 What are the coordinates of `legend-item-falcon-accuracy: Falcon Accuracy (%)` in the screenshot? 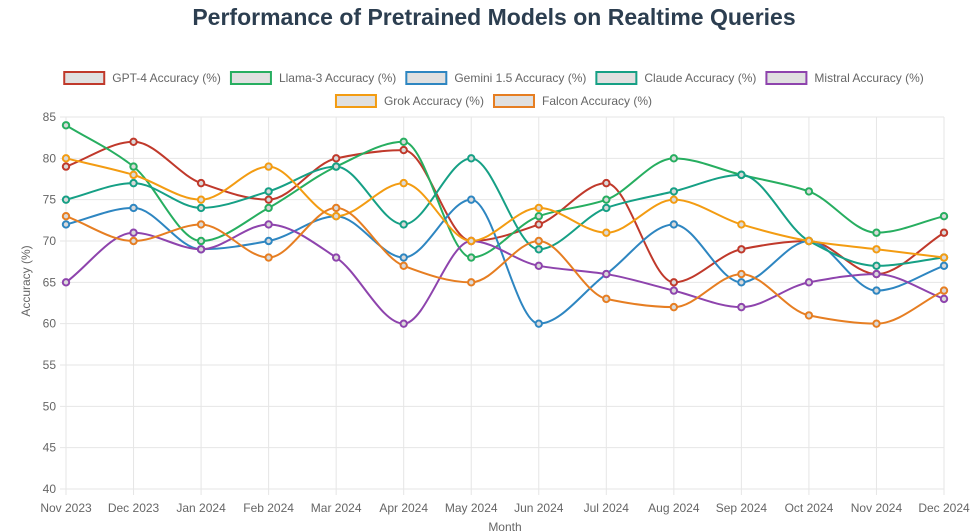 It's located at (572, 101).